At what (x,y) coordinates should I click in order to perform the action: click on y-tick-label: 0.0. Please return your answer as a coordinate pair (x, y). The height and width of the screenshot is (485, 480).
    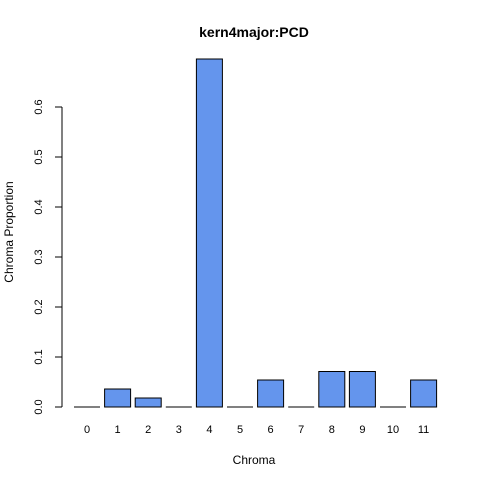
    Looking at the image, I should click on (39, 406).